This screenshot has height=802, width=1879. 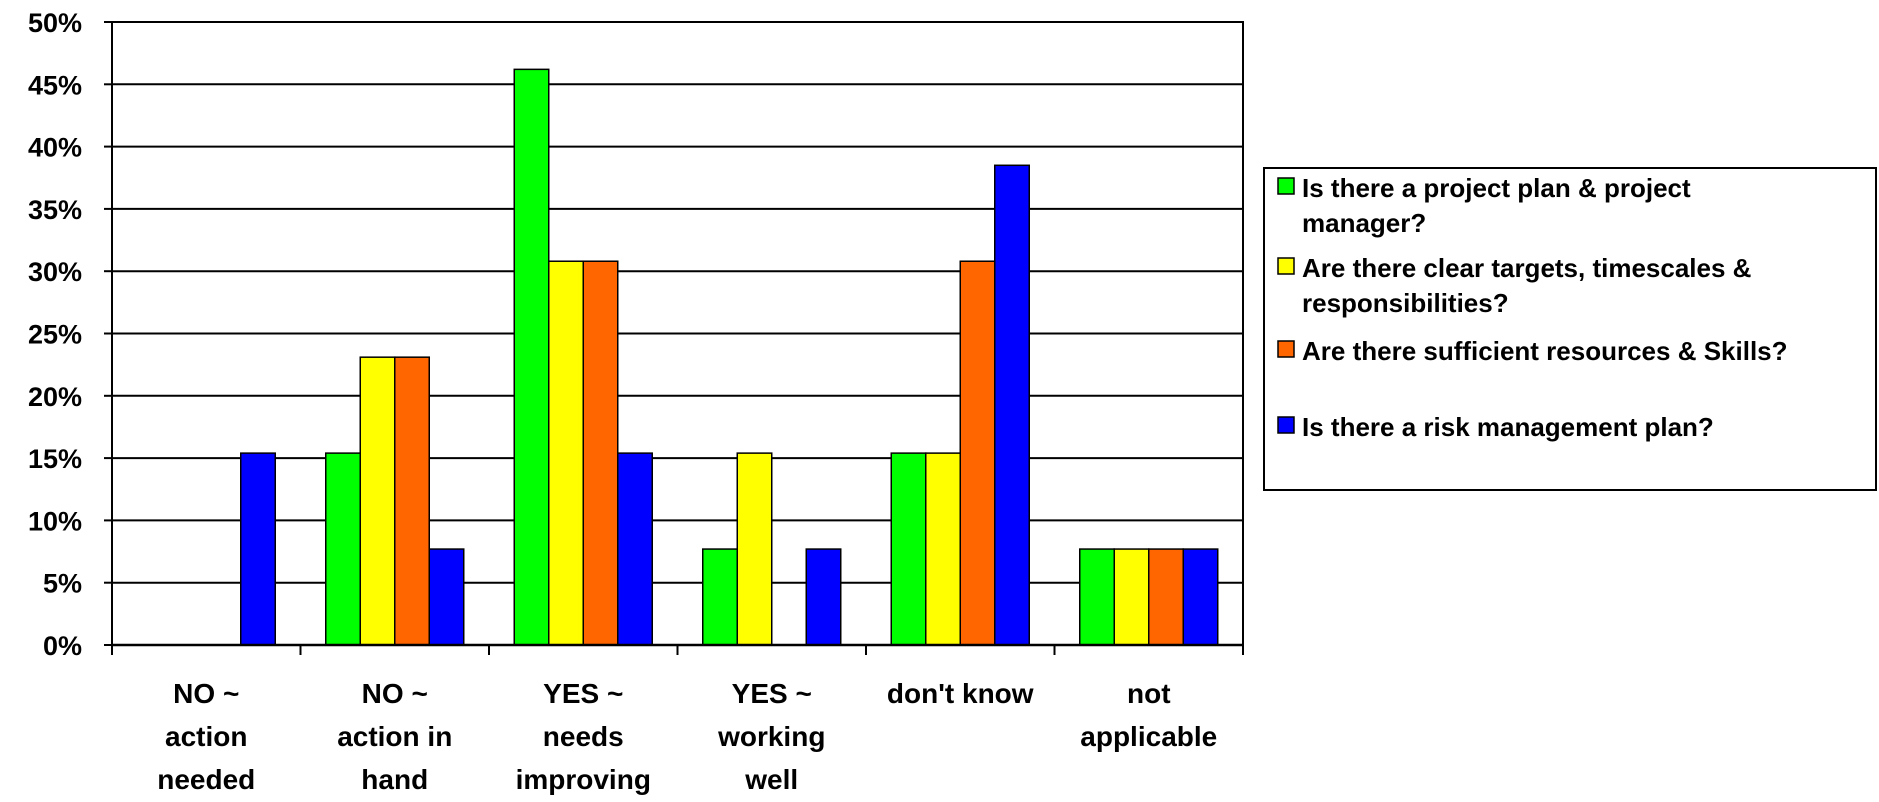 I want to click on legend-entry-label: Is there a risk management plan?, so click(x=1508, y=427).